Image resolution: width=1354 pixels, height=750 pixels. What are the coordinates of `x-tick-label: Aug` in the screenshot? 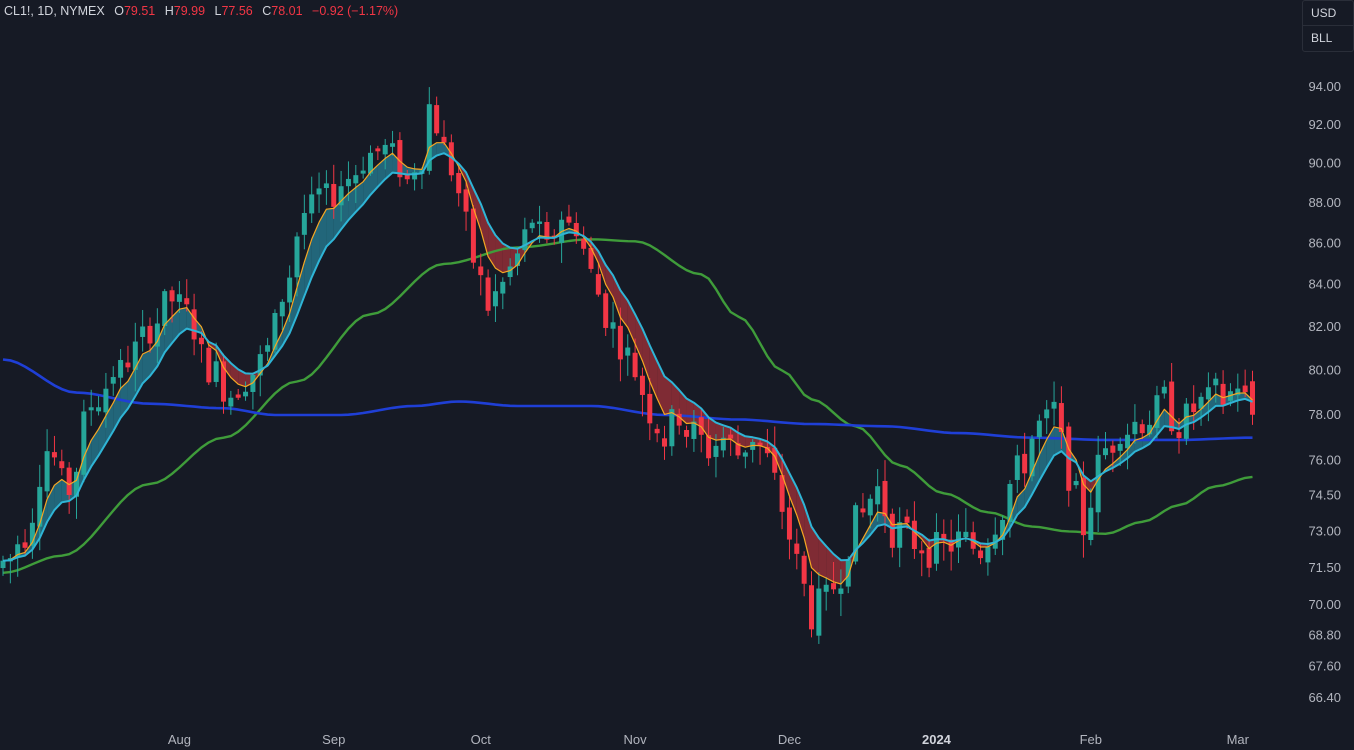 It's located at (179, 739).